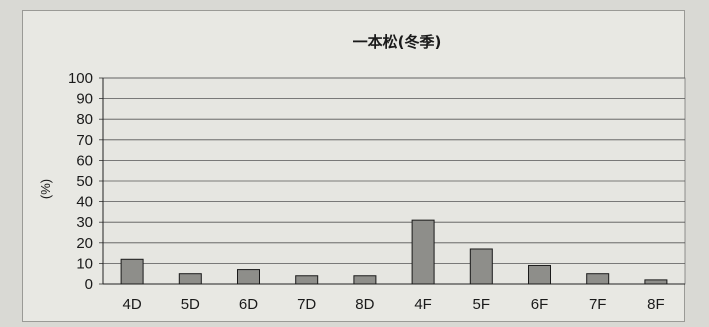  I want to click on bar-4F, so click(423, 252).